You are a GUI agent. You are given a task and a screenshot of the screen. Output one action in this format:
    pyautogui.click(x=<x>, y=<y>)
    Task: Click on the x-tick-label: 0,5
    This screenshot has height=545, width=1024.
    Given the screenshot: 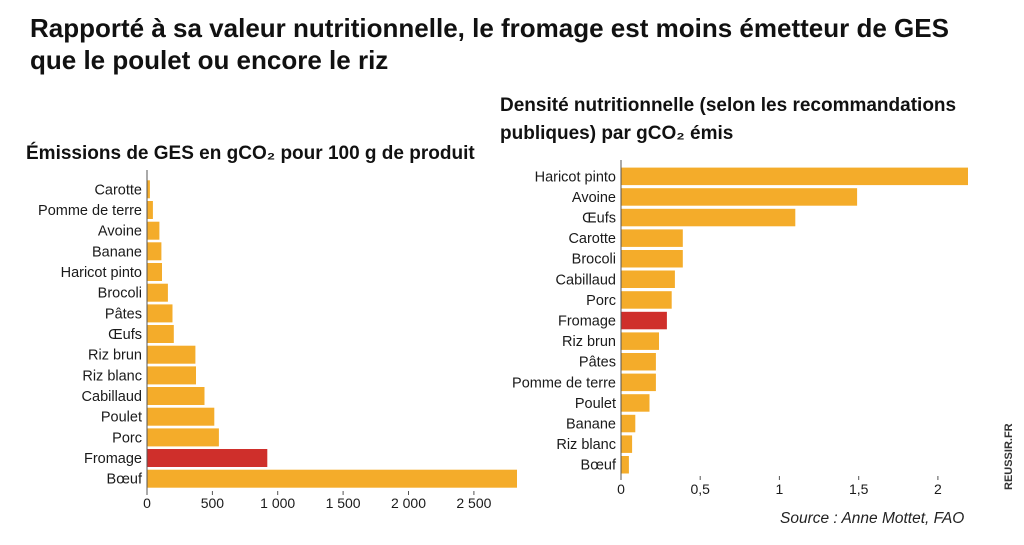 What is the action you would take?
    pyautogui.click(x=700, y=489)
    